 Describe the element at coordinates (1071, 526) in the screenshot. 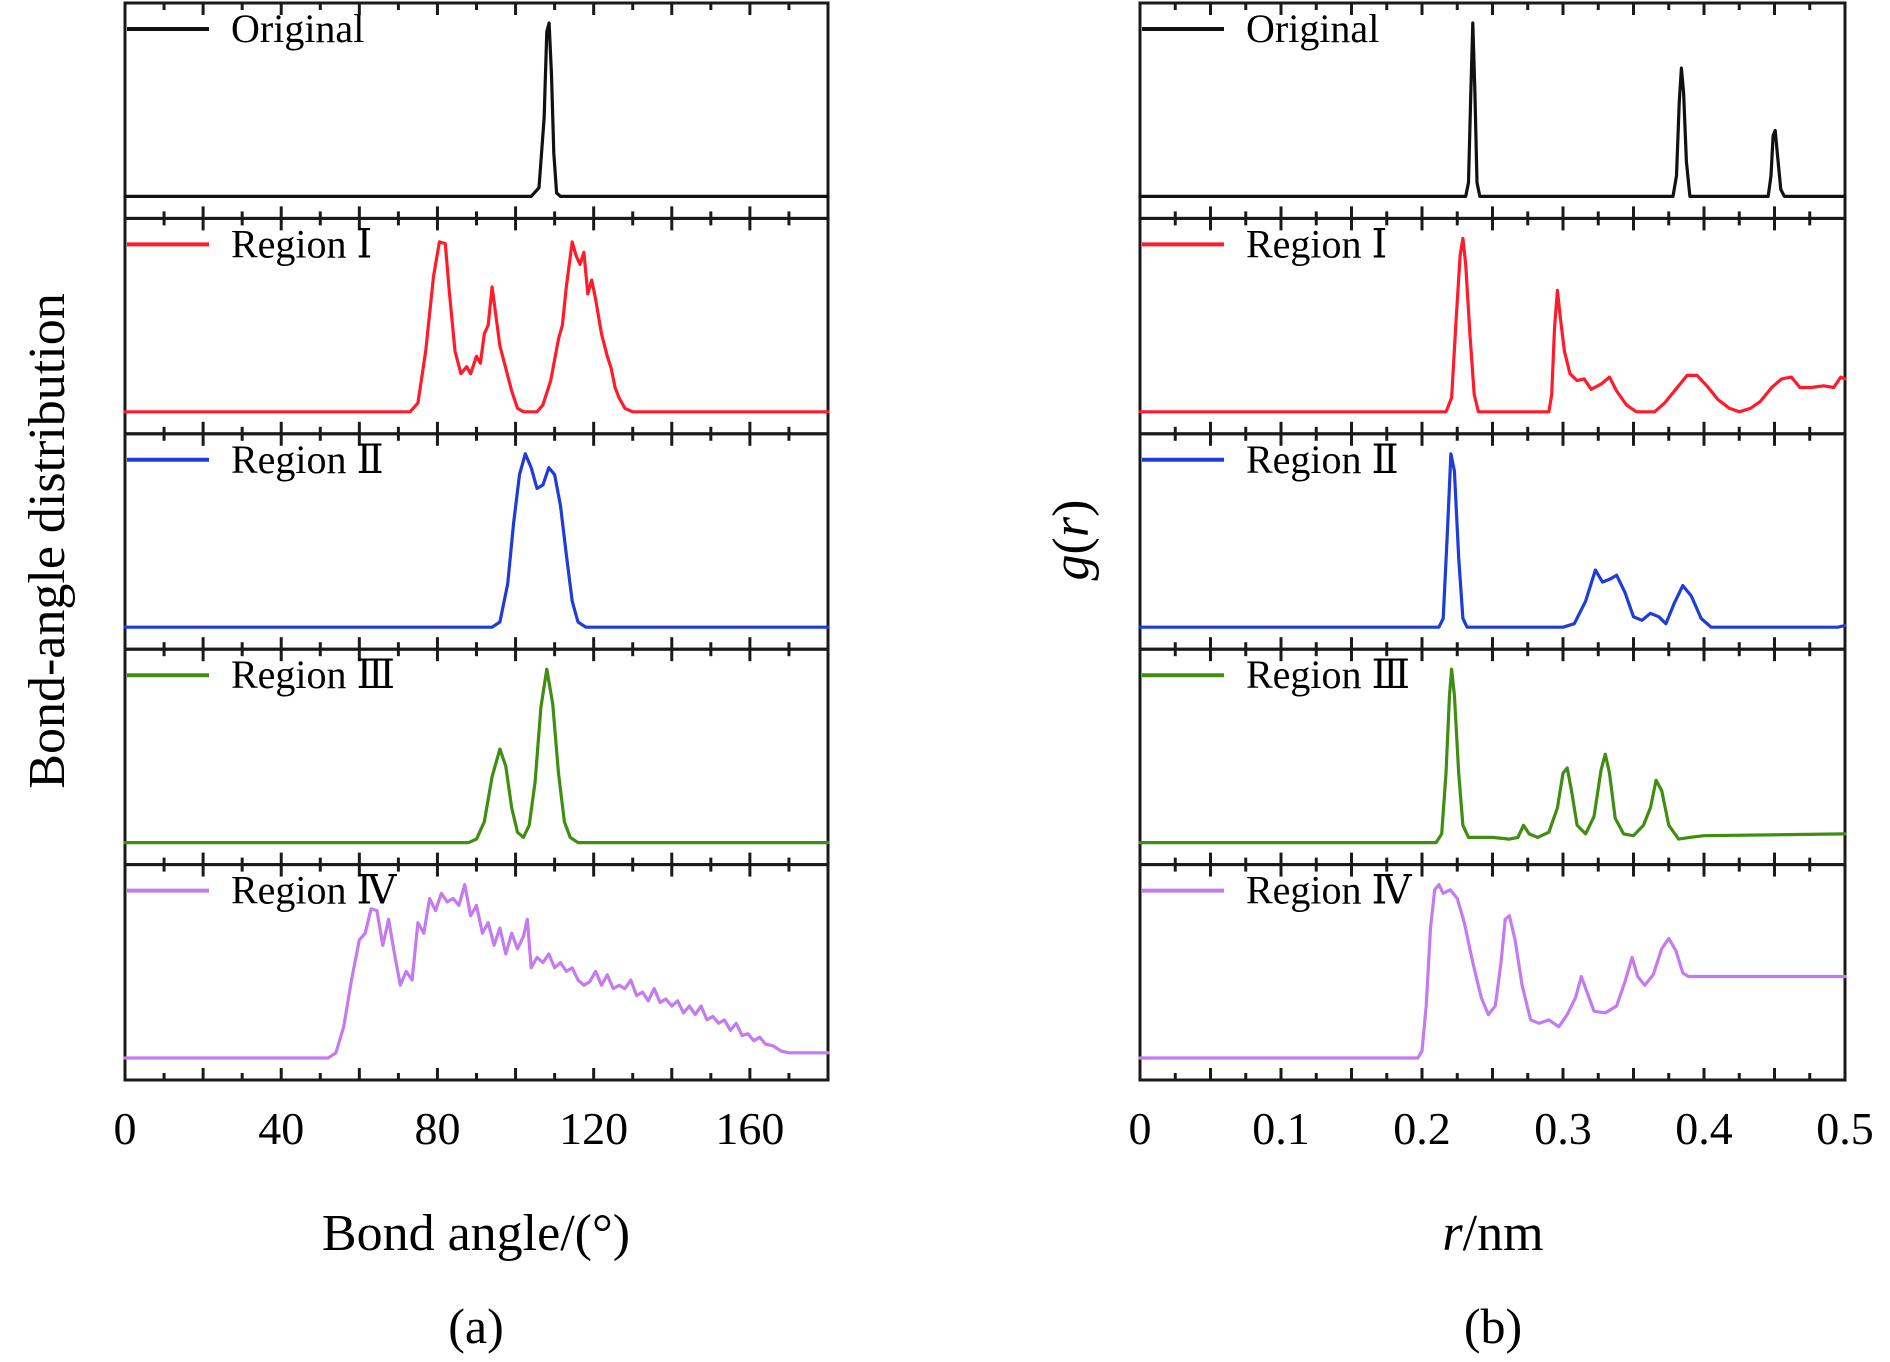

I see `y-axis-label-b-r: r` at that location.